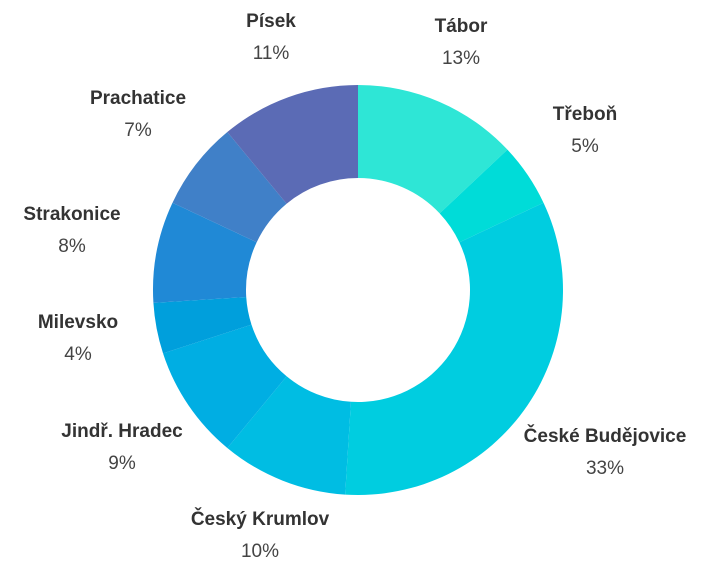 The image size is (718, 561). Describe the element at coordinates (138, 130) in the screenshot. I see `value-label: 7%` at that location.